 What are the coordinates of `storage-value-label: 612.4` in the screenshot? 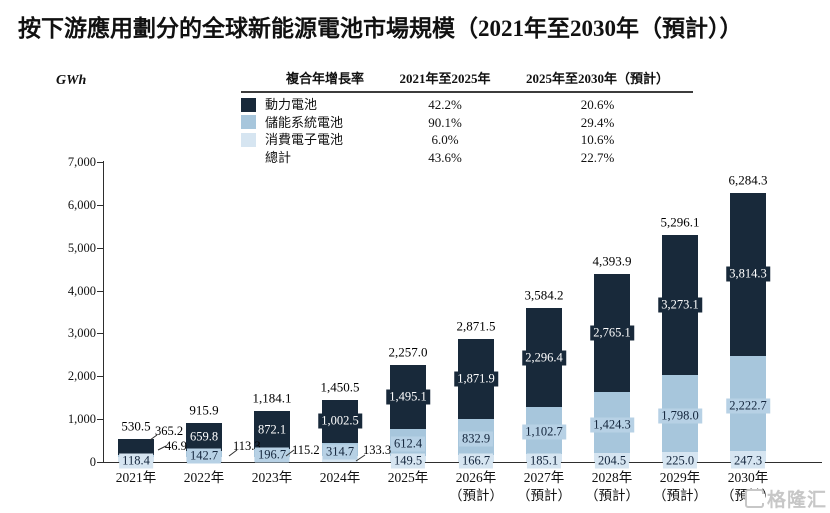 It's located at (408, 444).